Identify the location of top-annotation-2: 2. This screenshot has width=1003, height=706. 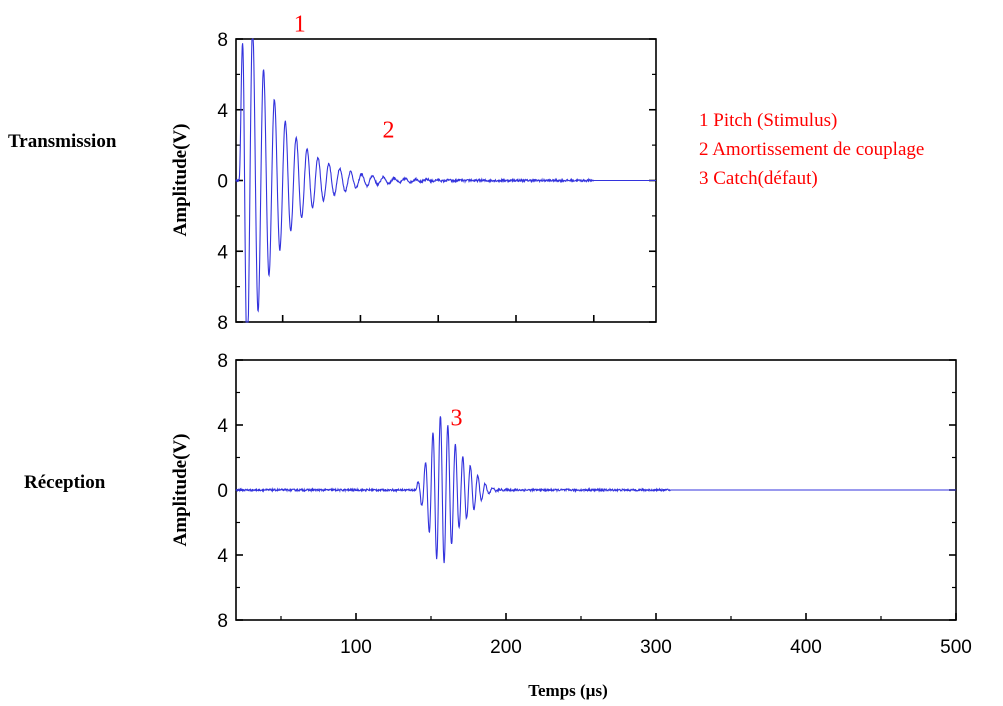
(388, 130).